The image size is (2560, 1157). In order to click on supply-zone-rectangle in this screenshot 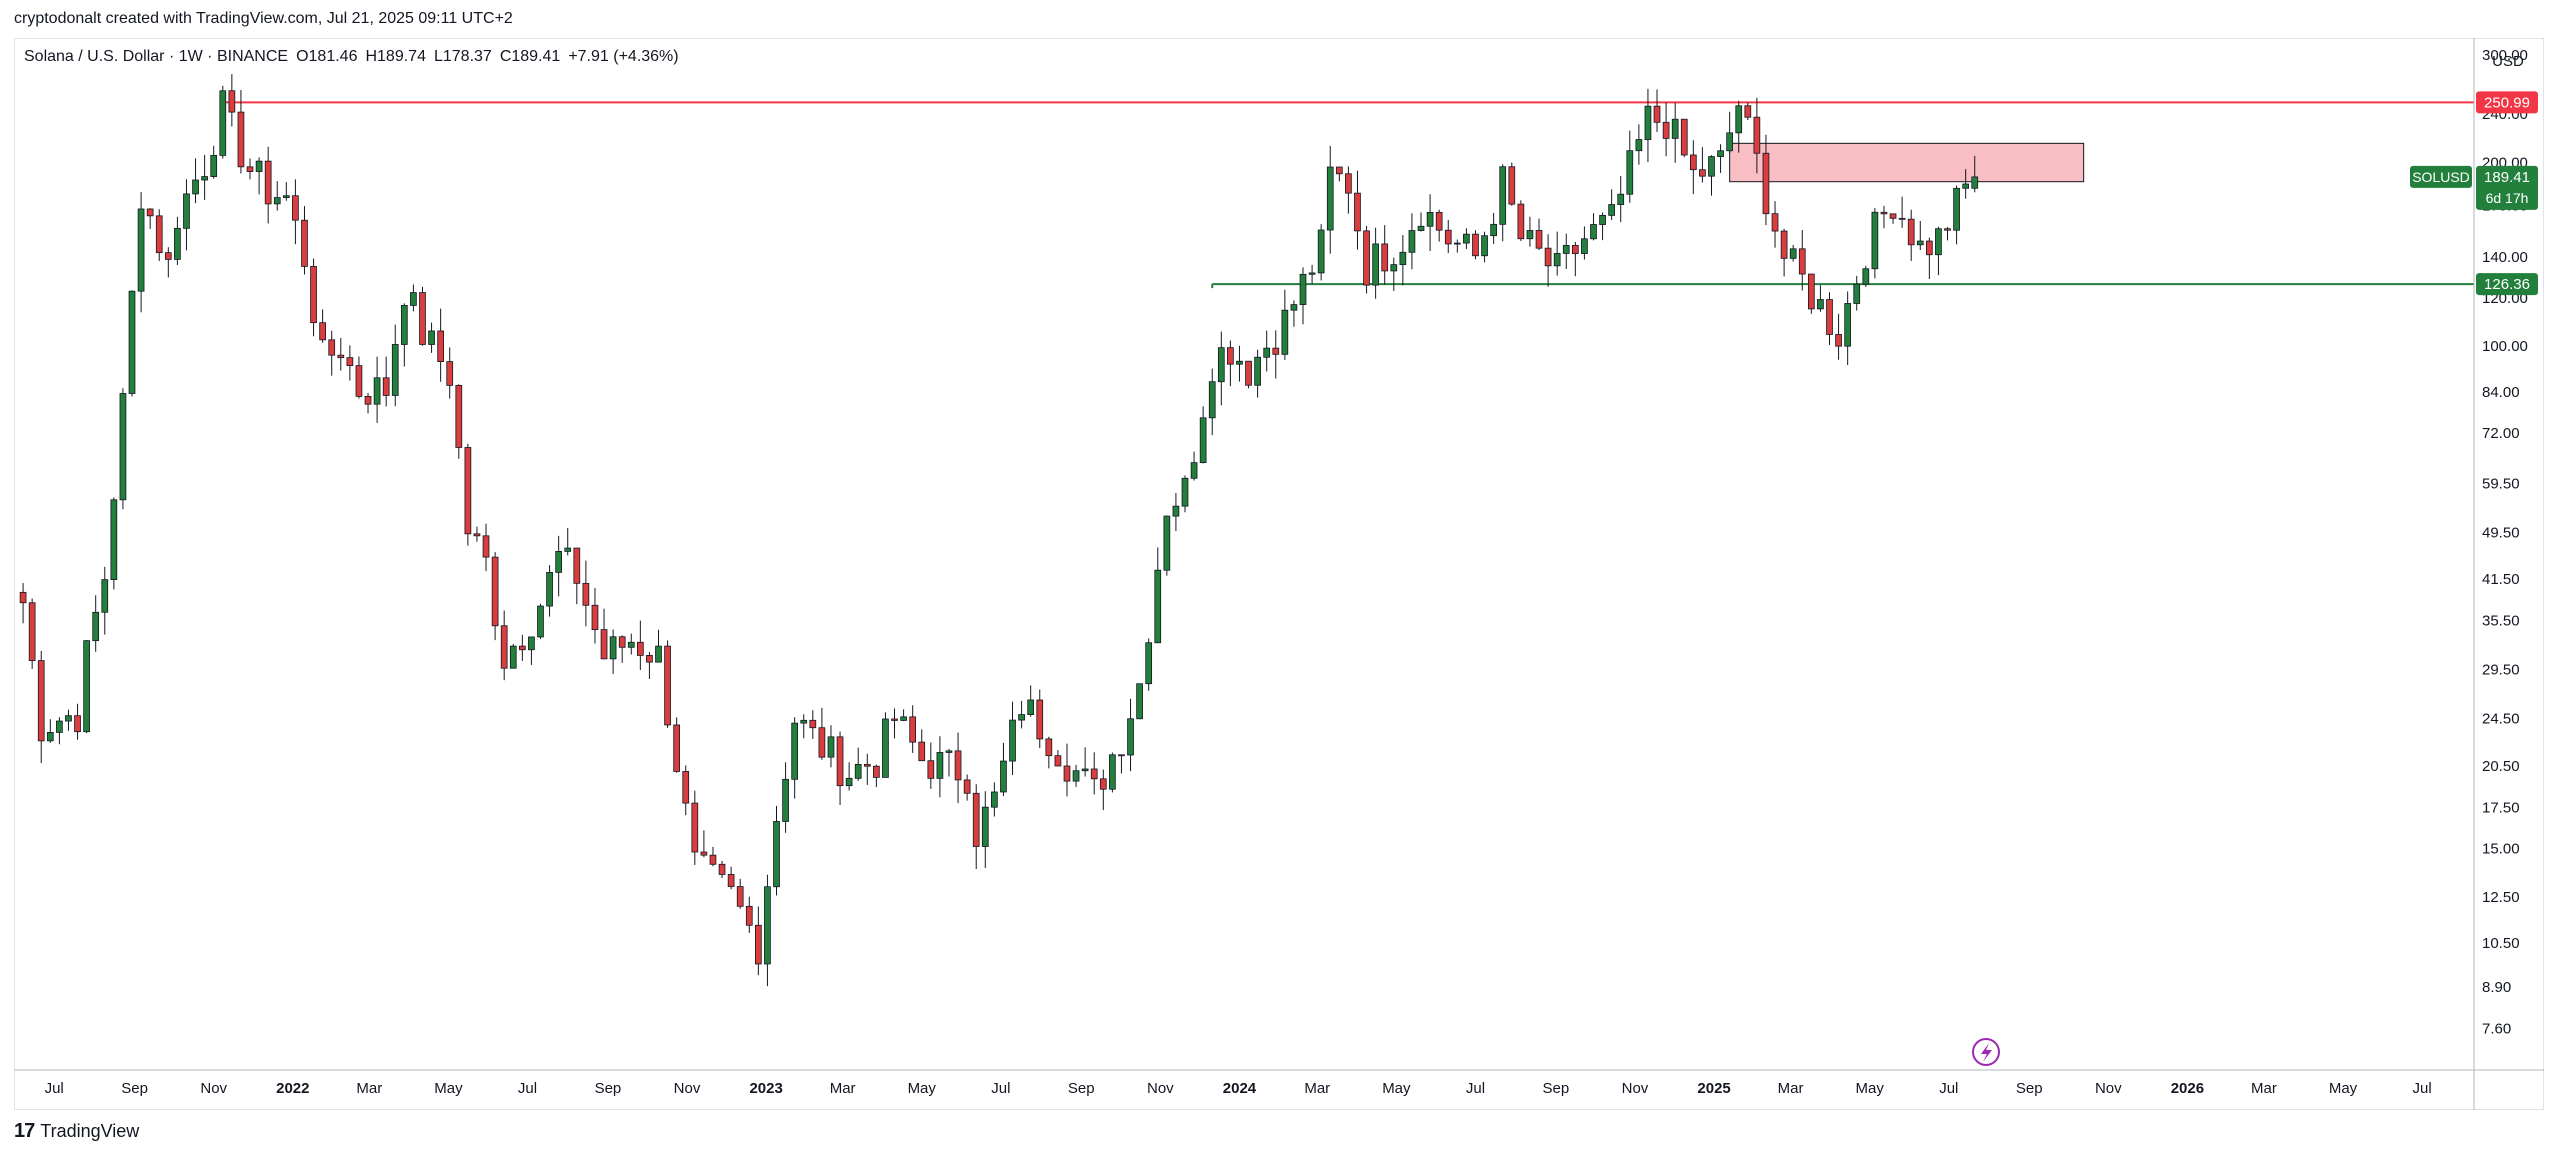, I will do `click(1907, 162)`.